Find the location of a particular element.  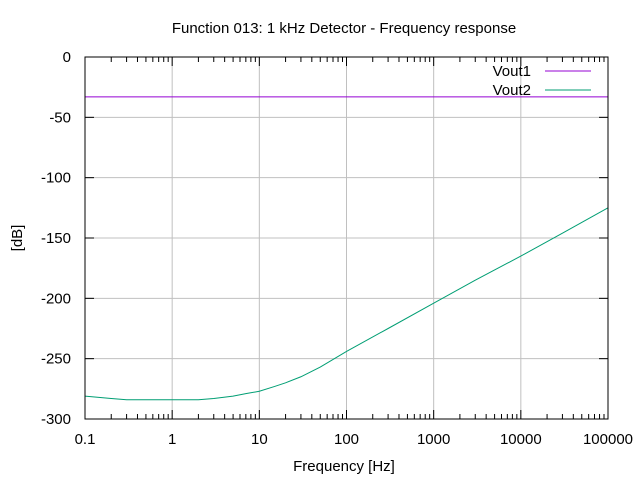

x-tick-label: 1 is located at coordinates (172, 439).